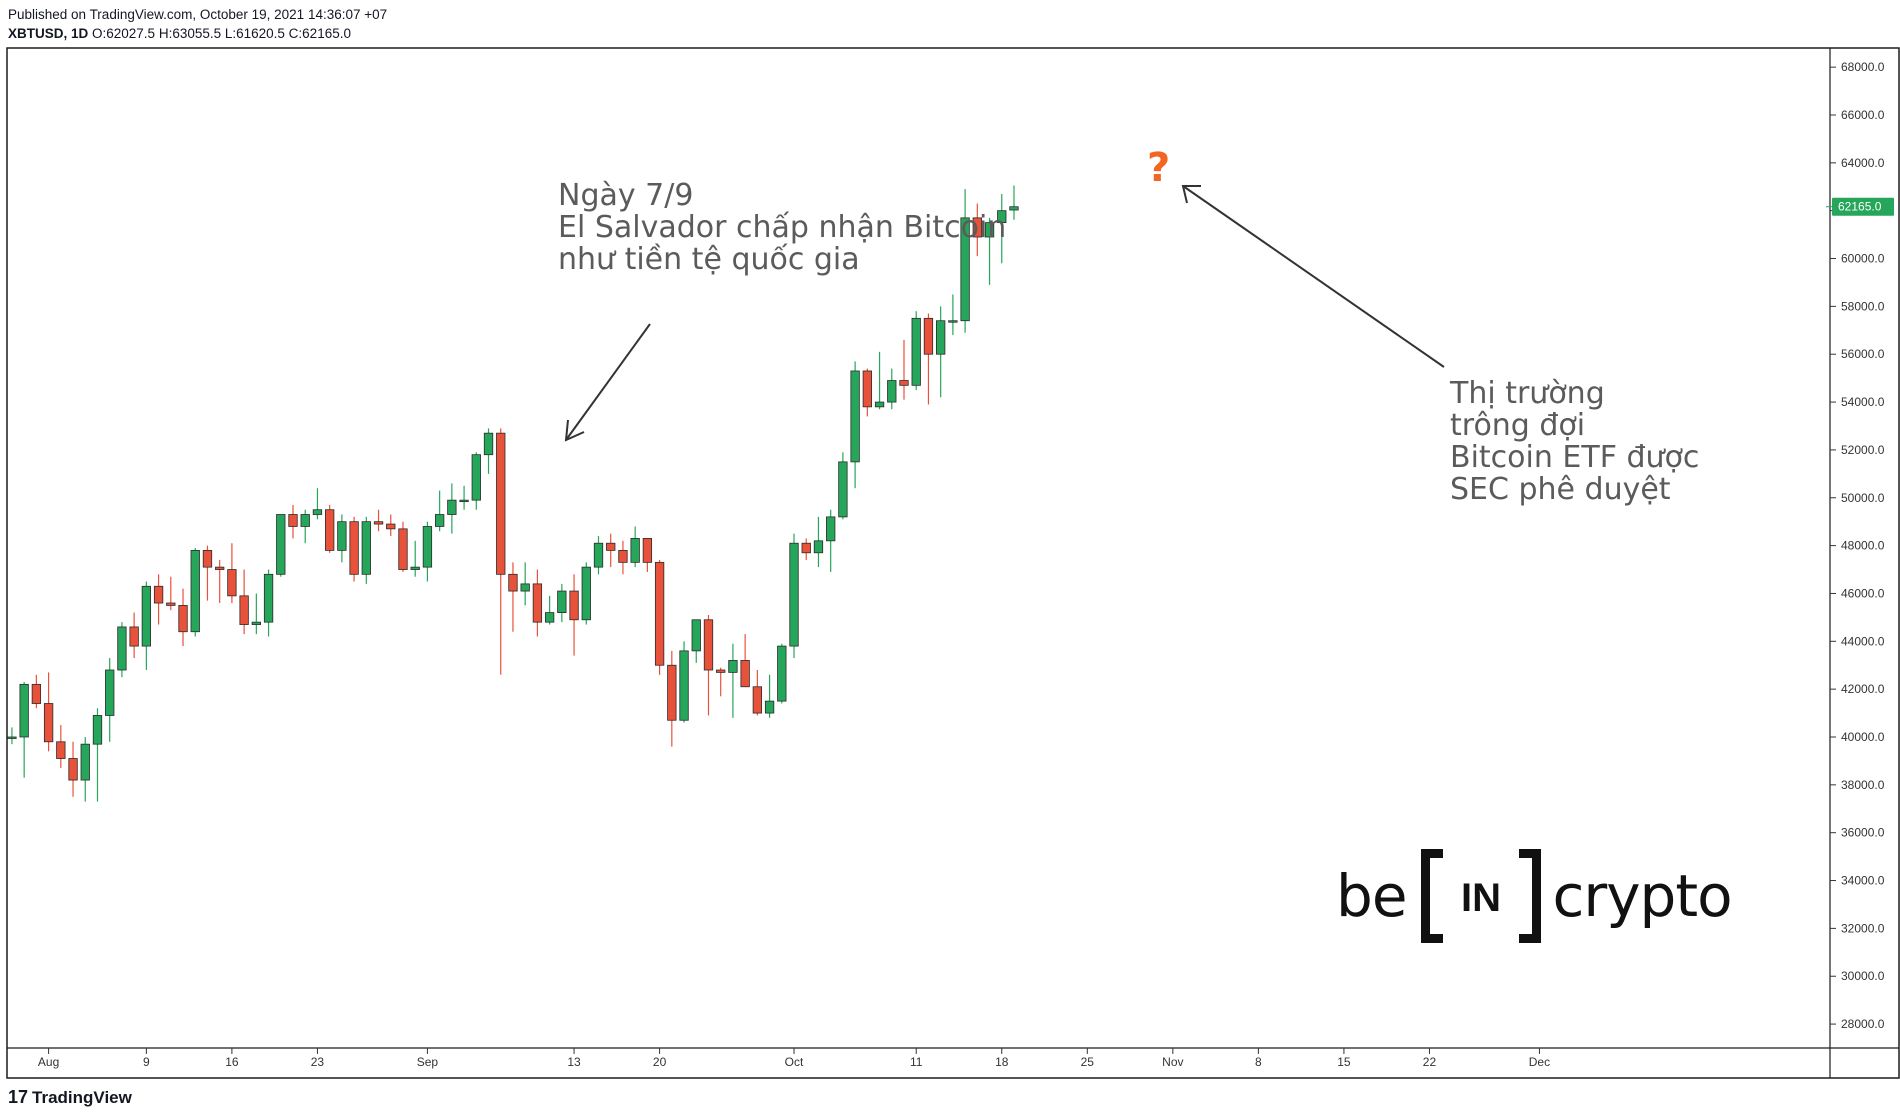  I want to click on price-tick-label: 52000.0, so click(1863, 450).